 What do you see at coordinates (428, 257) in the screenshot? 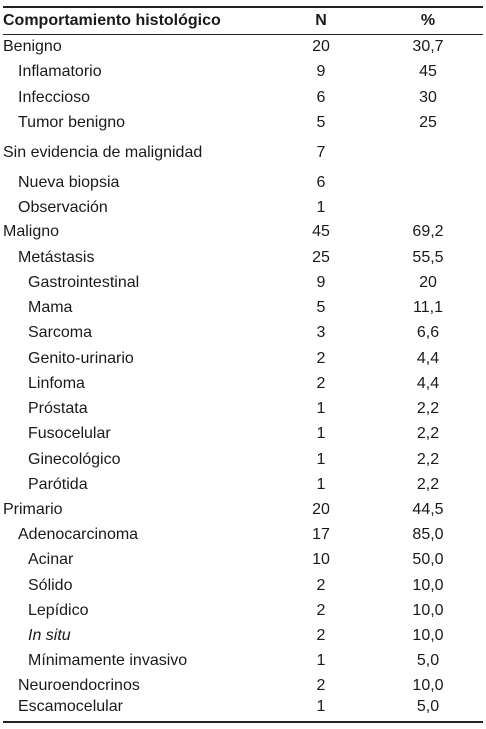
I see `row-pct: 55,5` at bounding box center [428, 257].